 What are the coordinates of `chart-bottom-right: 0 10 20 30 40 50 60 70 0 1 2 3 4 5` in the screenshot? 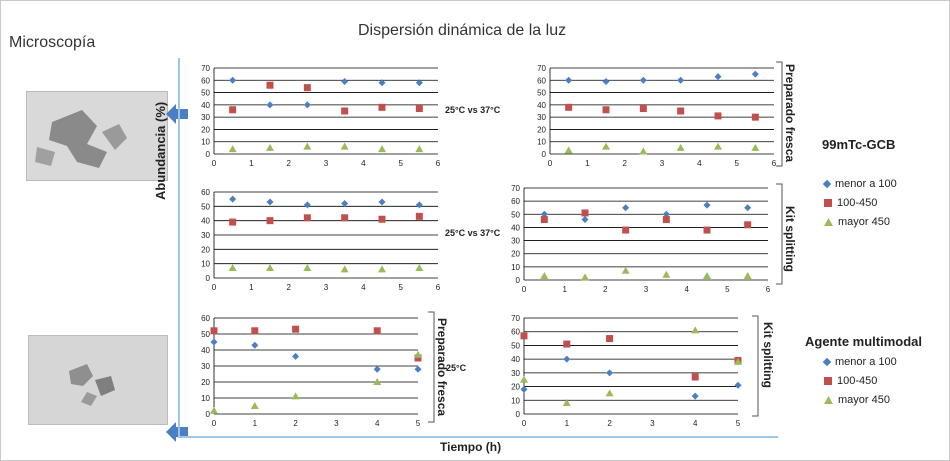 It's located at (626, 371).